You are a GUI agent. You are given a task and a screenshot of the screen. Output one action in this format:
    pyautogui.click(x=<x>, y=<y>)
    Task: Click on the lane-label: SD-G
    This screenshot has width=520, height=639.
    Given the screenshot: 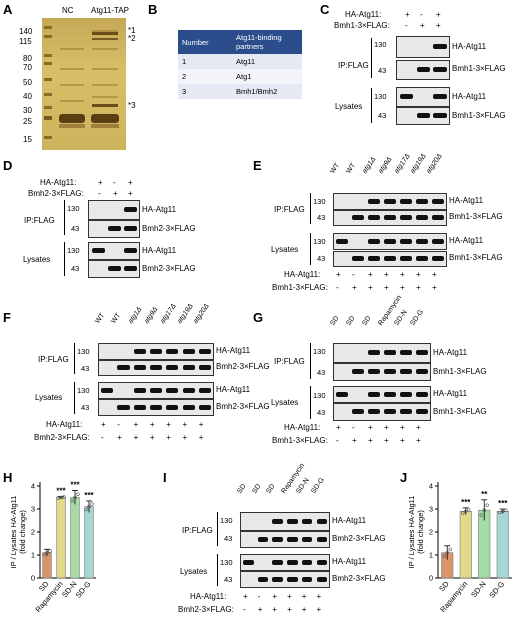 What is the action you would take?
    pyautogui.click(x=317, y=485)
    